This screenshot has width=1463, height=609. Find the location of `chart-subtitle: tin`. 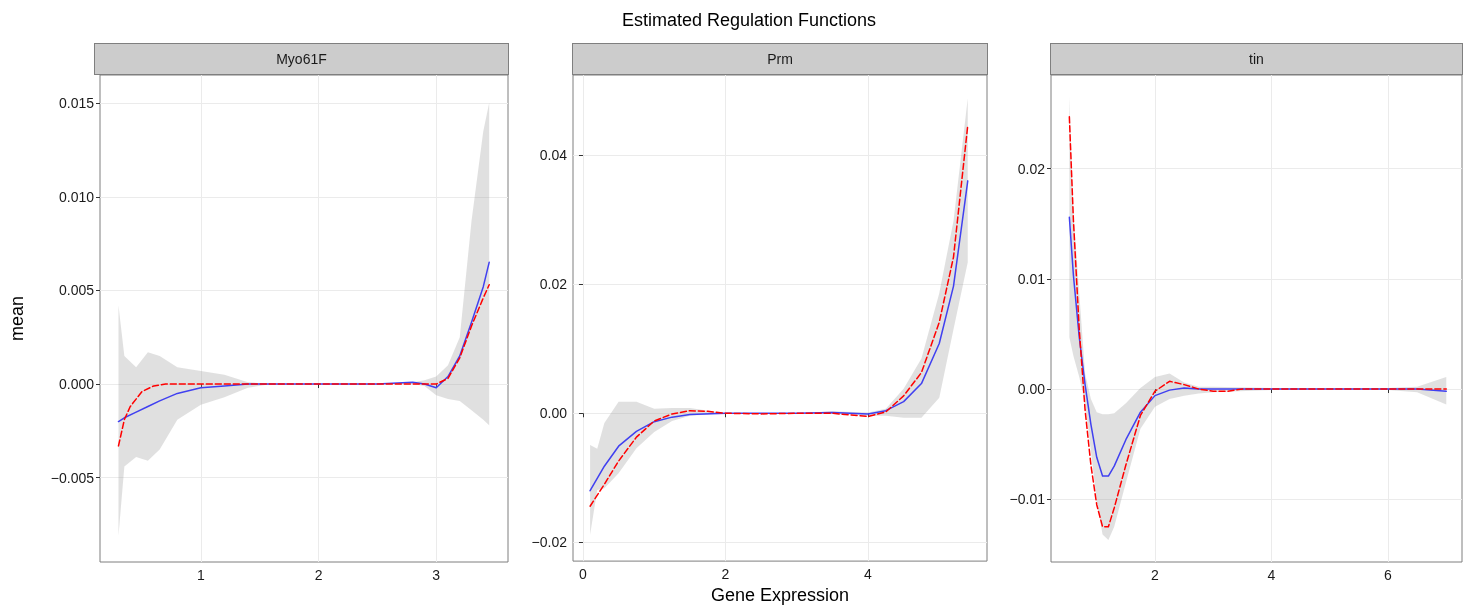

chart-subtitle: tin is located at coordinates (1256, 59).